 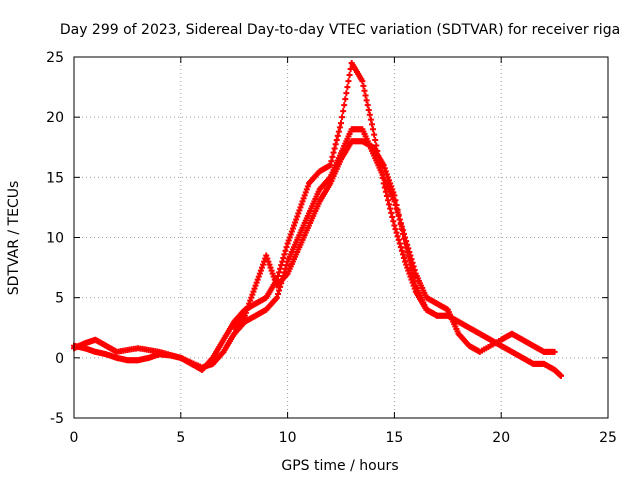 I want to click on y-tick-label: -5, so click(x=57, y=419).